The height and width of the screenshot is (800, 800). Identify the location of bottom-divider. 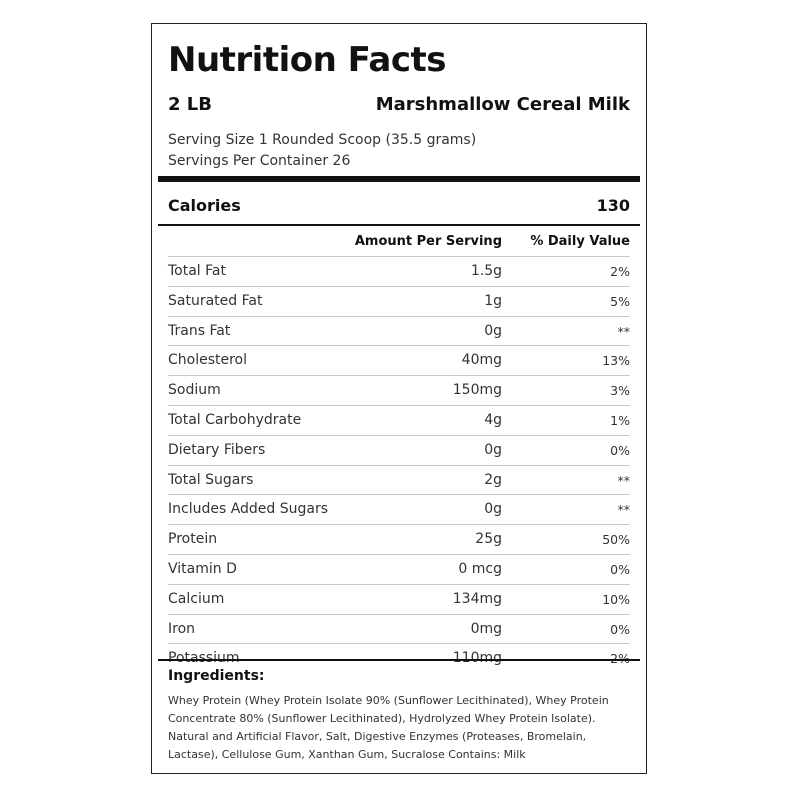
(399, 660).